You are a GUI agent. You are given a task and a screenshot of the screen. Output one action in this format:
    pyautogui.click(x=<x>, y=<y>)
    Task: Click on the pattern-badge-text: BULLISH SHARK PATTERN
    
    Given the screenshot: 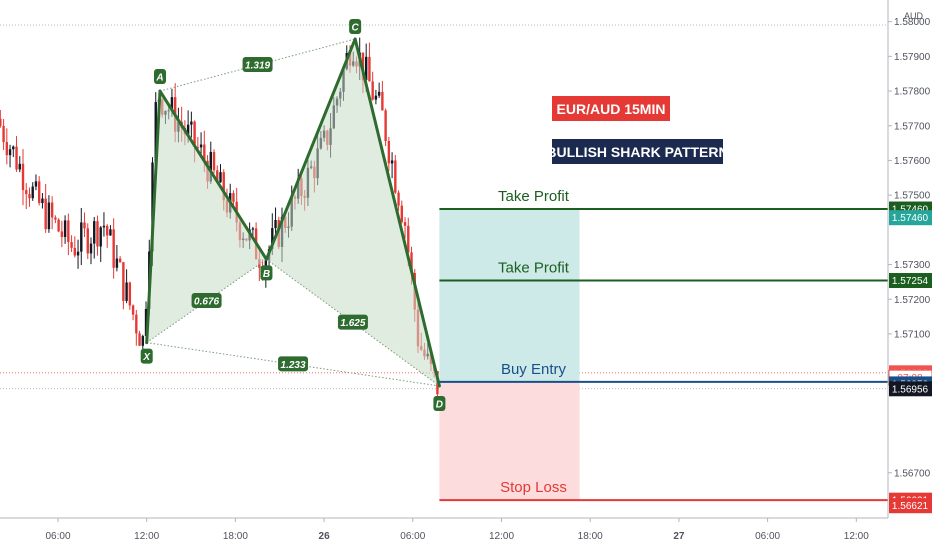 What is the action you would take?
    pyautogui.click(x=637, y=152)
    